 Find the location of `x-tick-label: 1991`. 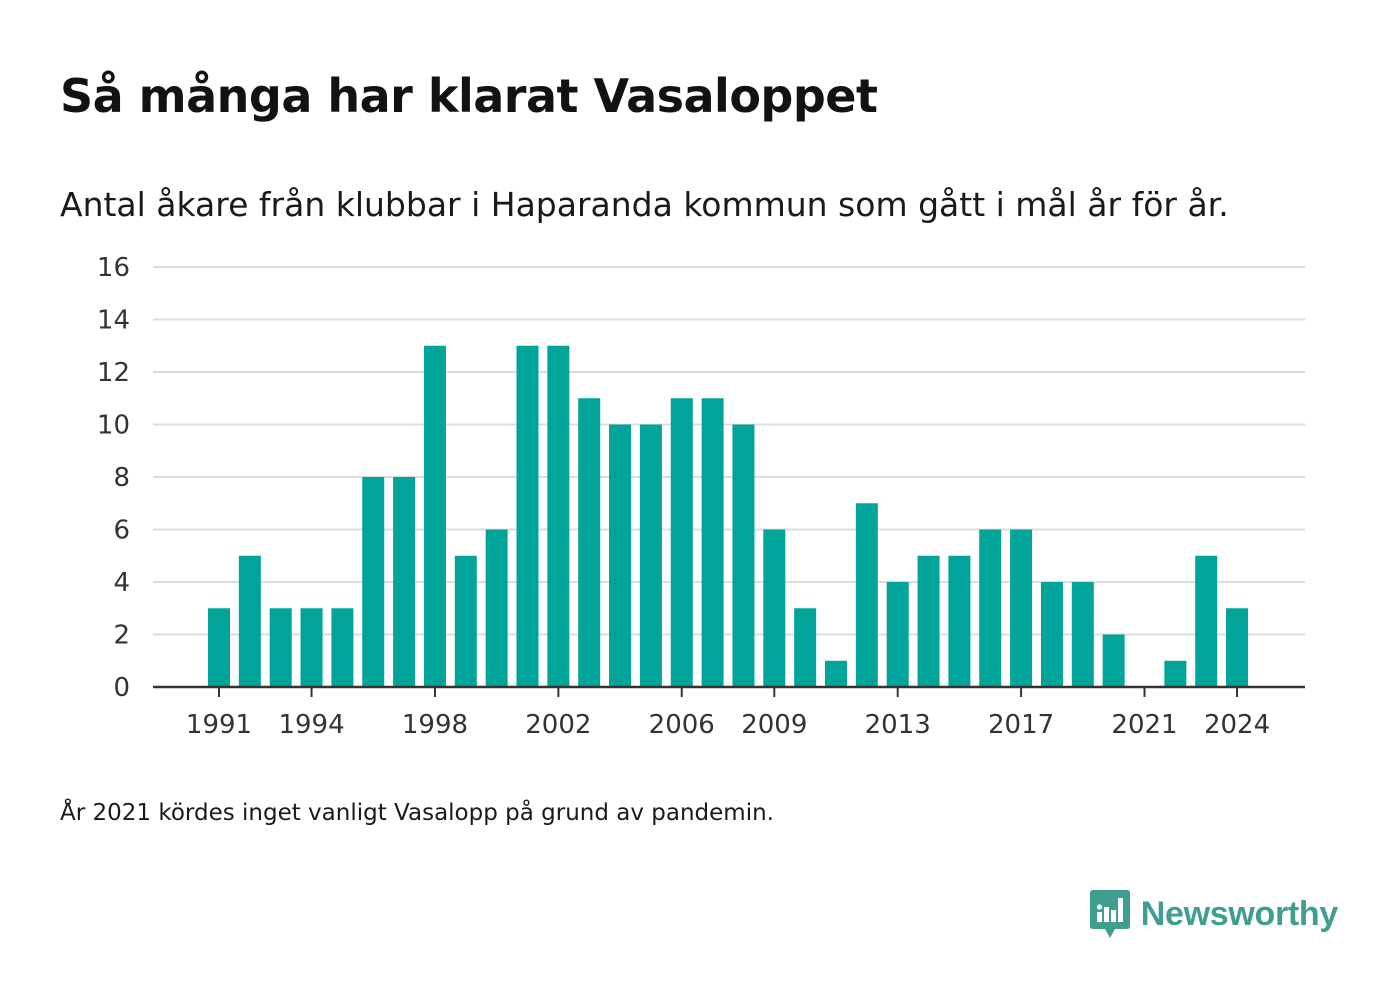

x-tick-label: 1991 is located at coordinates (219, 725).